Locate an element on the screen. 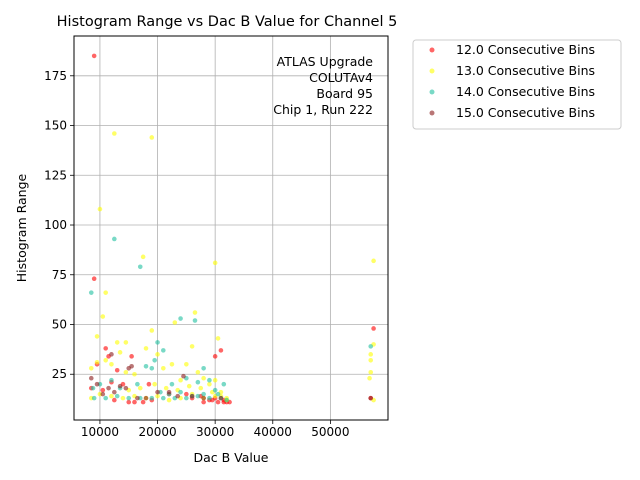  legend-label: 13.0 Consecutive Bins is located at coordinates (525, 70).